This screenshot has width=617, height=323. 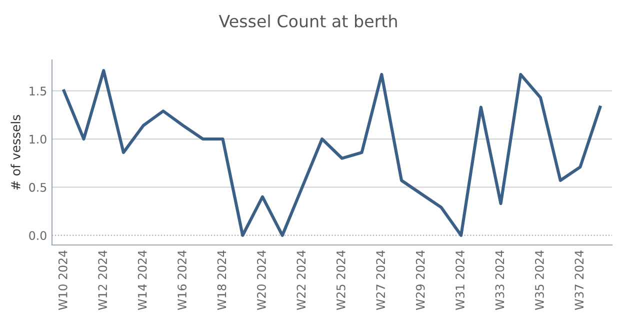 What do you see at coordinates (301, 280) in the screenshot?
I see `x-tick-label: W22 2024` at bounding box center [301, 280].